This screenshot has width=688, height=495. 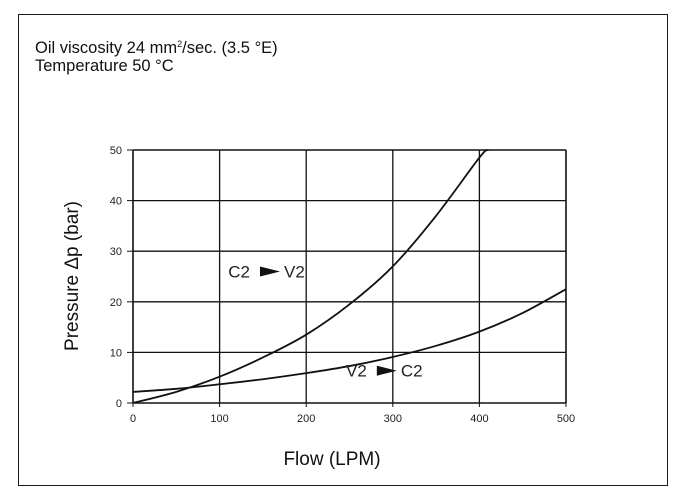 I want to click on series-label-1: C2 V2, so click(x=266, y=272).